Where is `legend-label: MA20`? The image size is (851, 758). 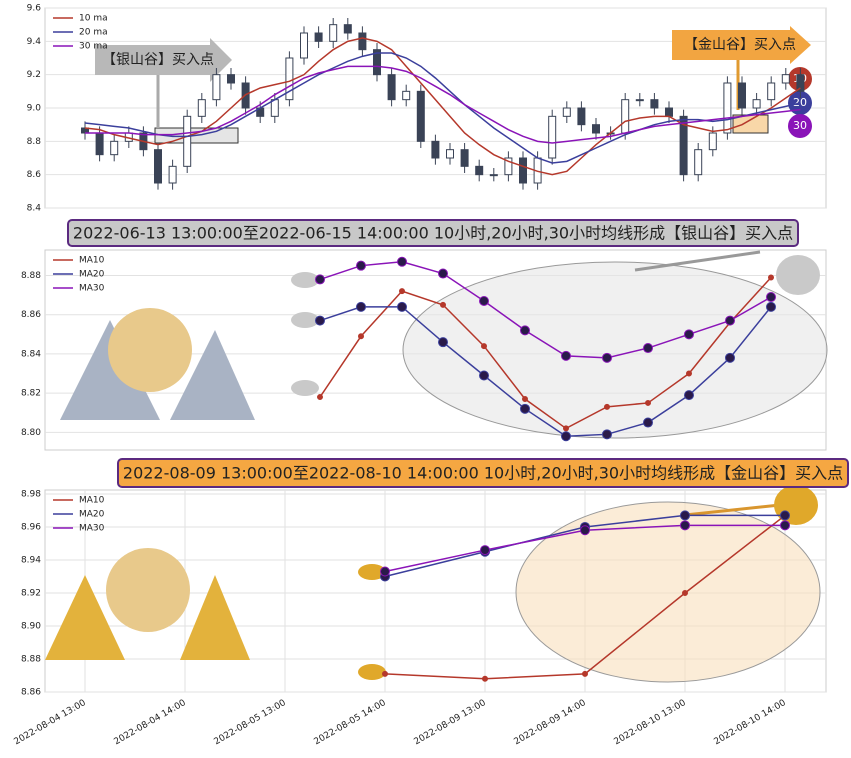
legend-label: MA20 is located at coordinates (92, 275).